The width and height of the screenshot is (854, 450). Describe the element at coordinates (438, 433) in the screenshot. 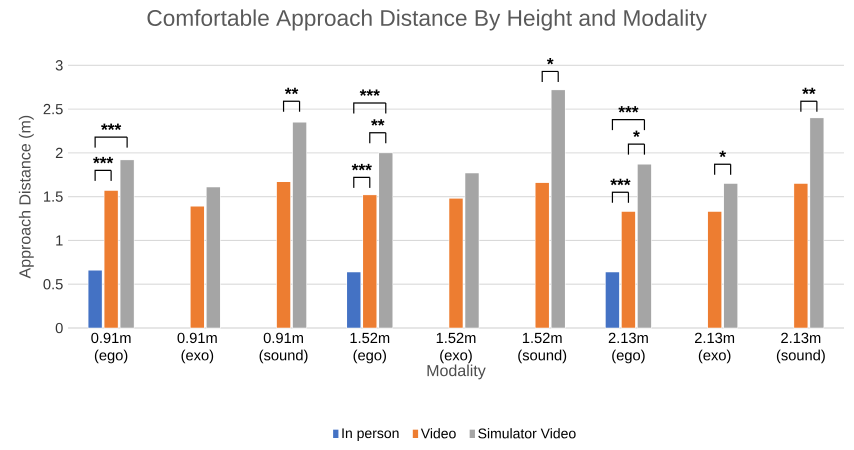

I see `legend-label: Video` at that location.